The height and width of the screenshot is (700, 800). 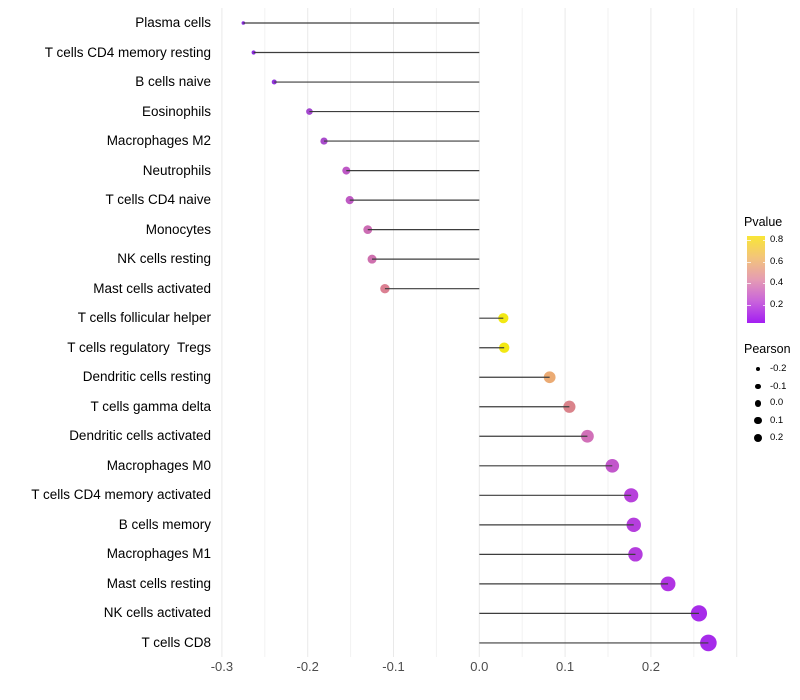 I want to click on pearson-legend-label: 0.1, so click(x=777, y=420).